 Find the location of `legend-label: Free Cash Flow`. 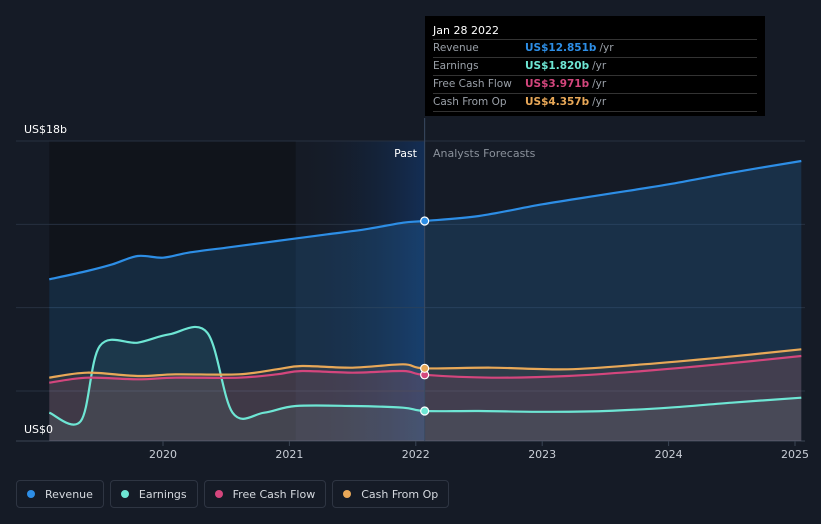

legend-label: Free Cash Flow is located at coordinates (274, 494).